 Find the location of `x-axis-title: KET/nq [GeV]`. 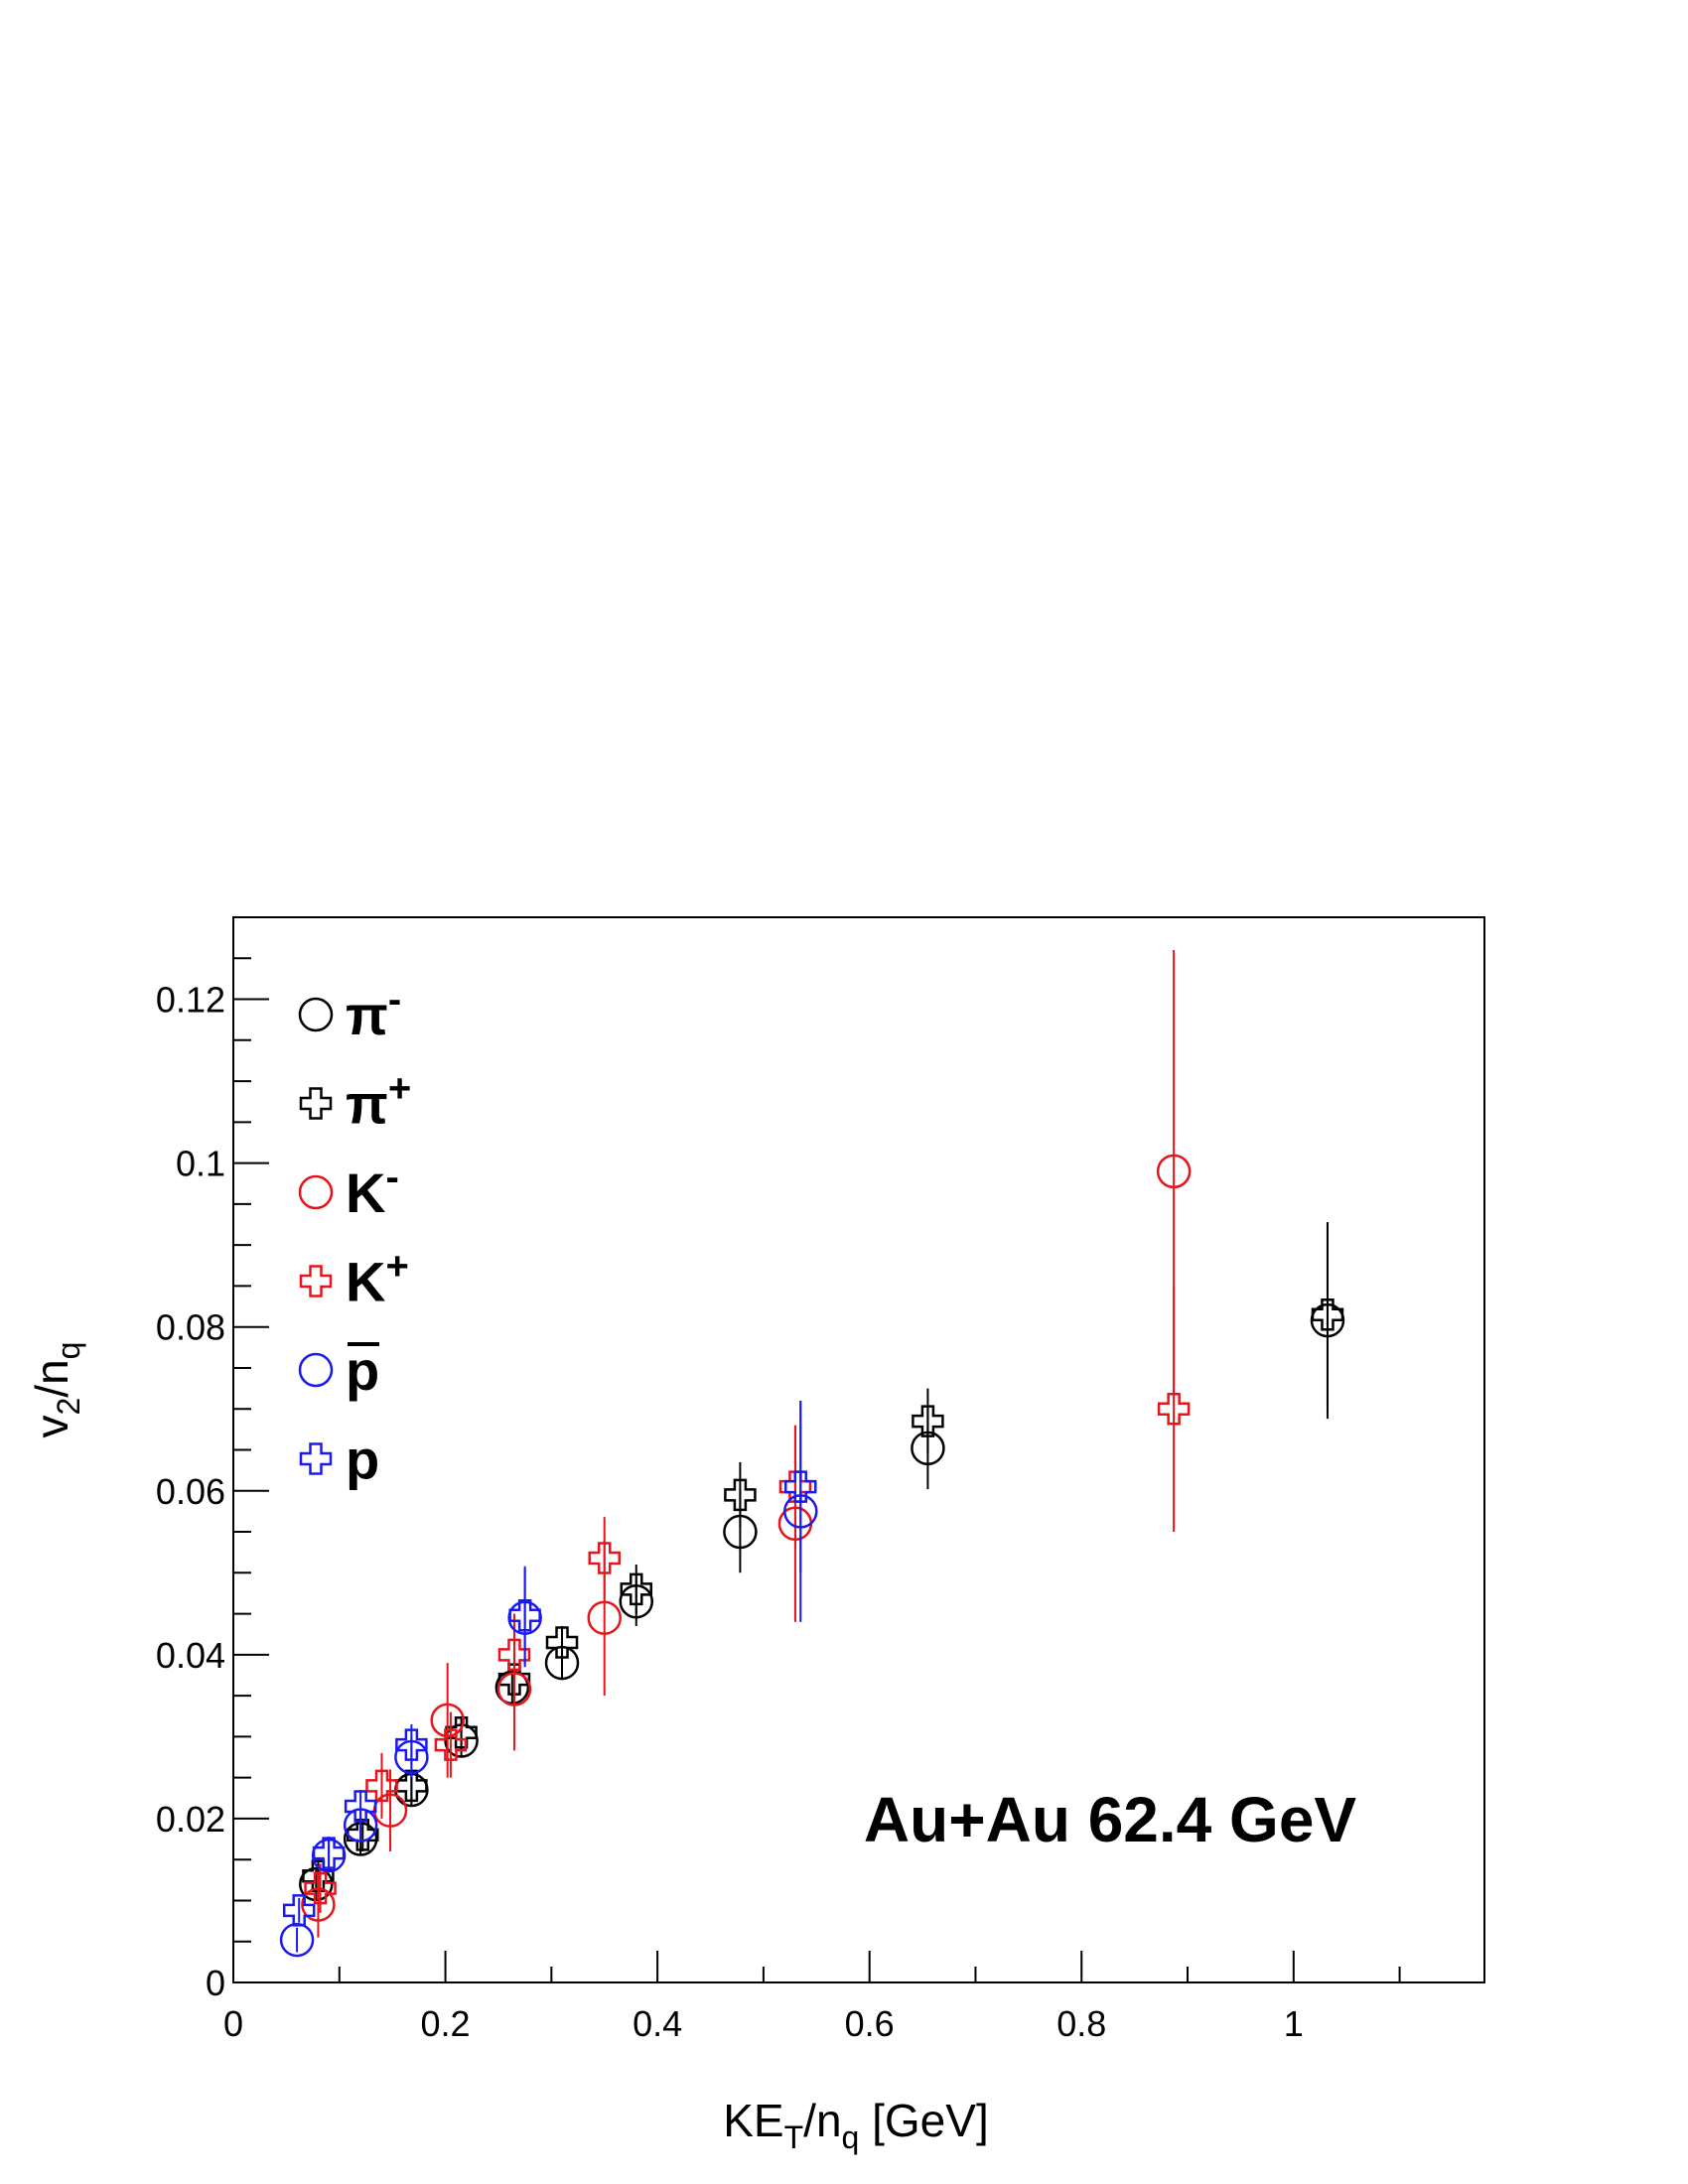

x-axis-title: KET/nq [GeV] is located at coordinates (855, 2125).